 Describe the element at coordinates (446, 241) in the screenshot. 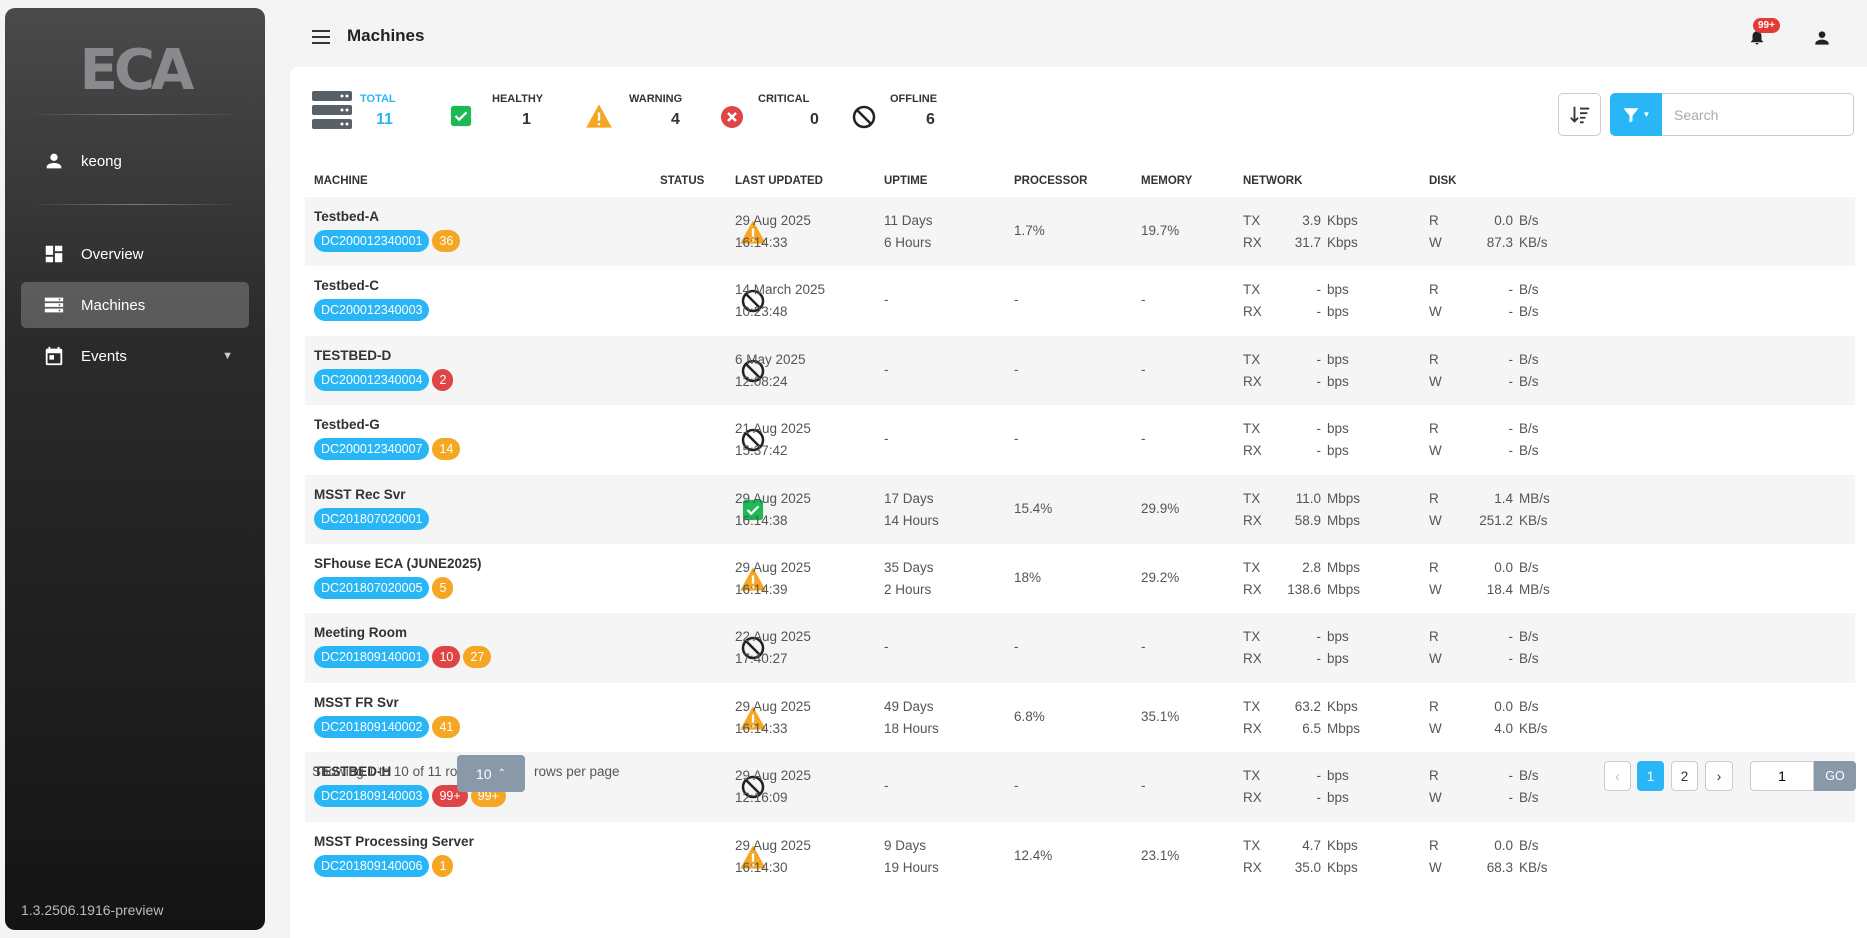

I see `alert-count-badge: 36` at that location.